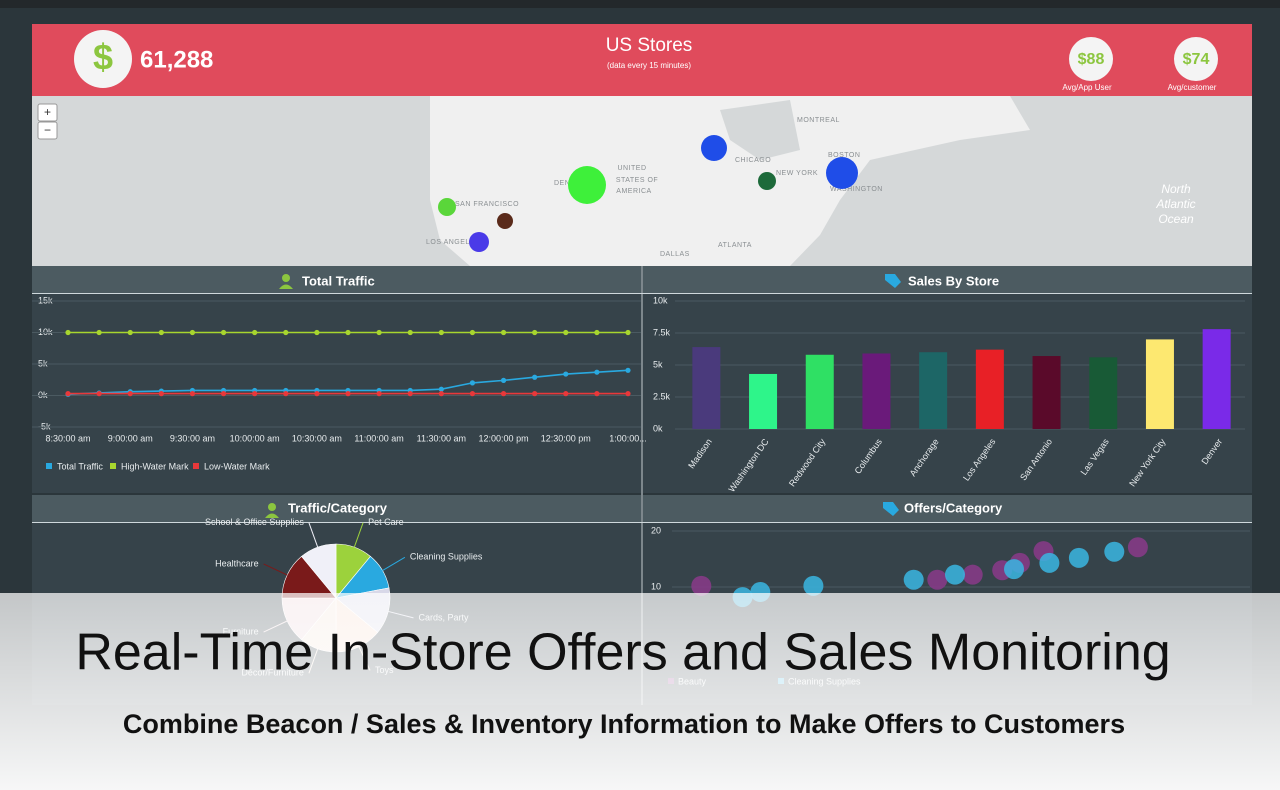 The width and height of the screenshot is (1280, 790). Describe the element at coordinates (760, 130) in the screenshot. I see `map-lakes` at that location.